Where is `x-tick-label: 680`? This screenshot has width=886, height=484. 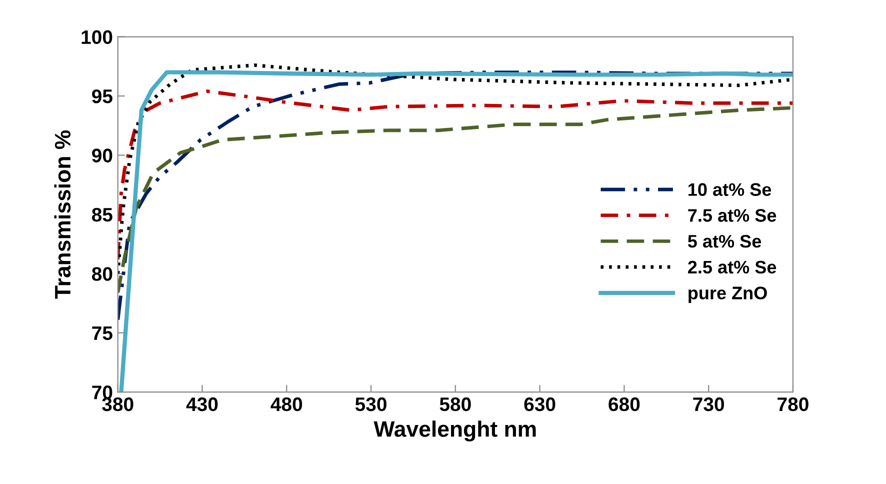 x-tick-label: 680 is located at coordinates (624, 404).